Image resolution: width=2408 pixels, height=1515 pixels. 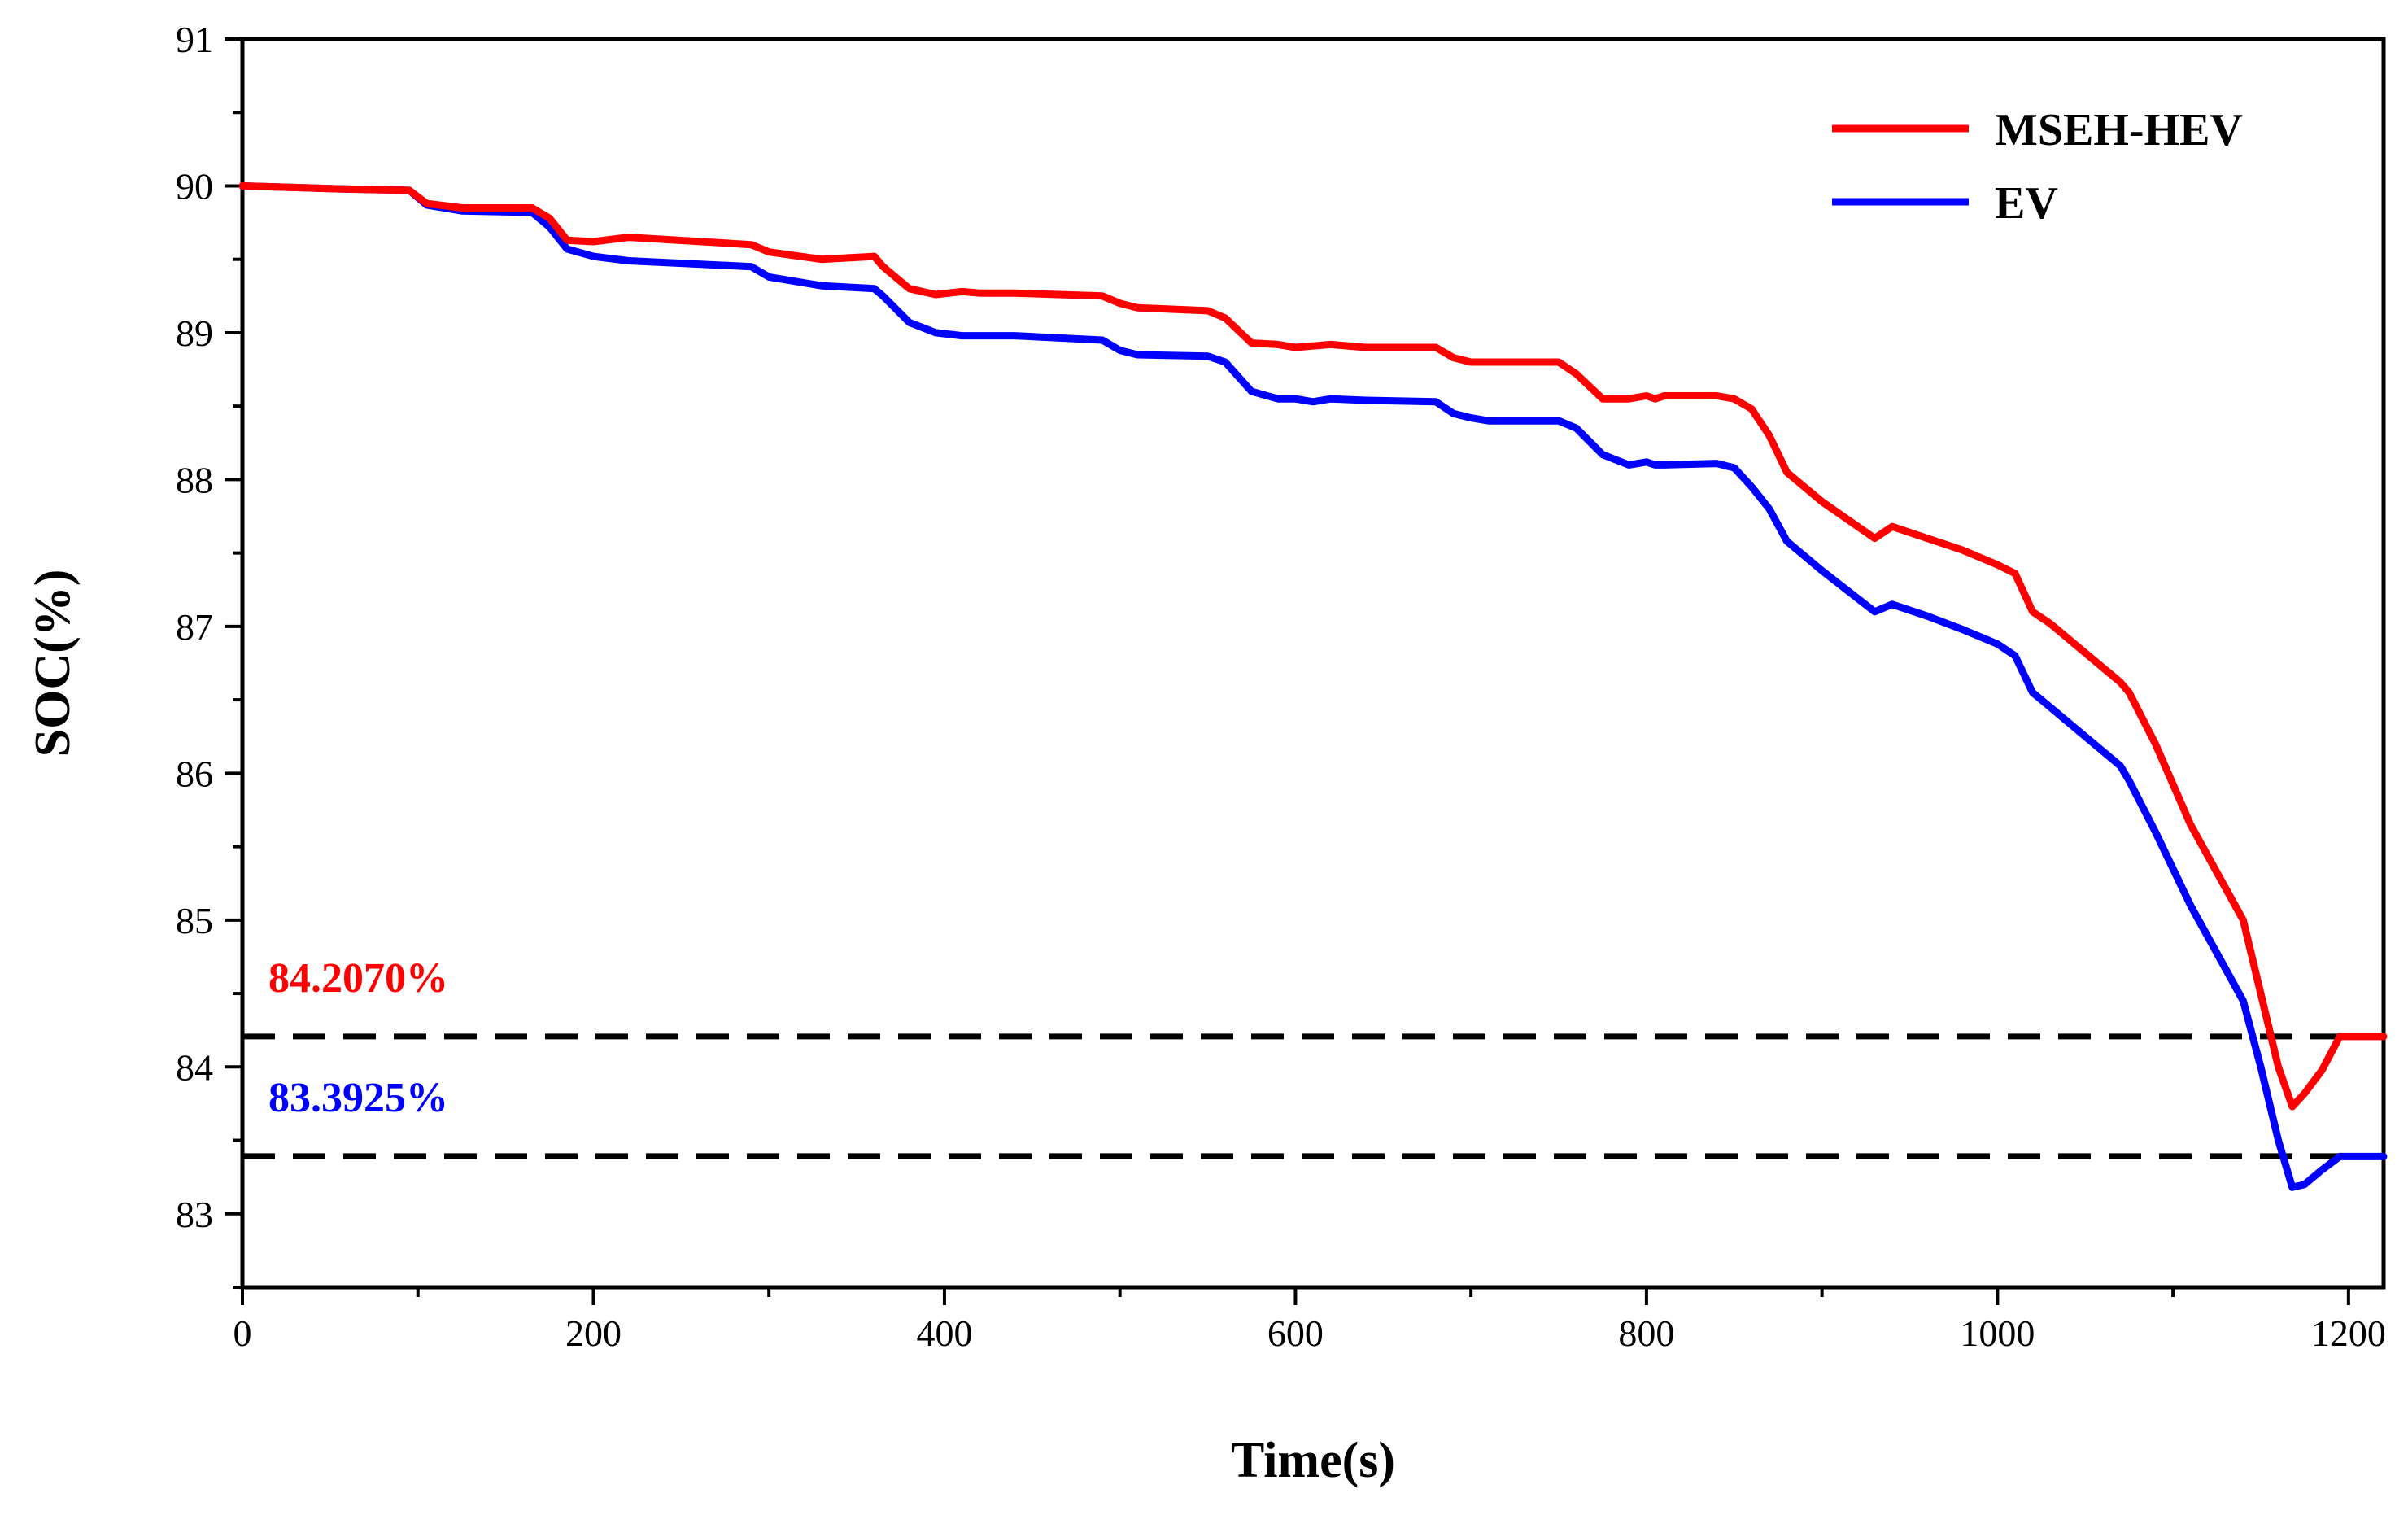 I want to click on y-tick-label: 85, so click(x=194, y=920).